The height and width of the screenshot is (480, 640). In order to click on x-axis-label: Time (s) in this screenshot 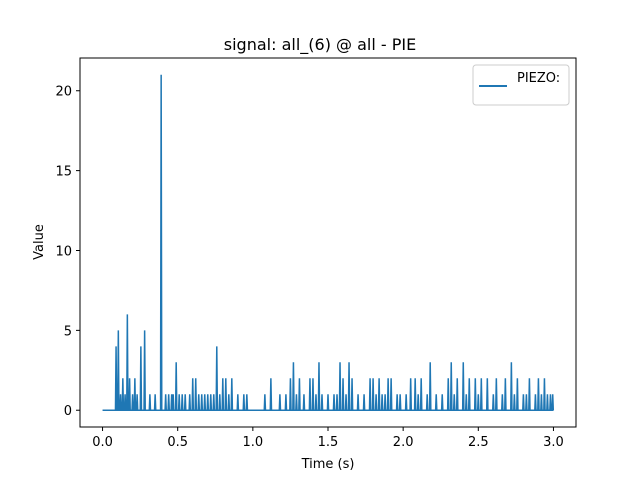, I will do `click(328, 464)`.